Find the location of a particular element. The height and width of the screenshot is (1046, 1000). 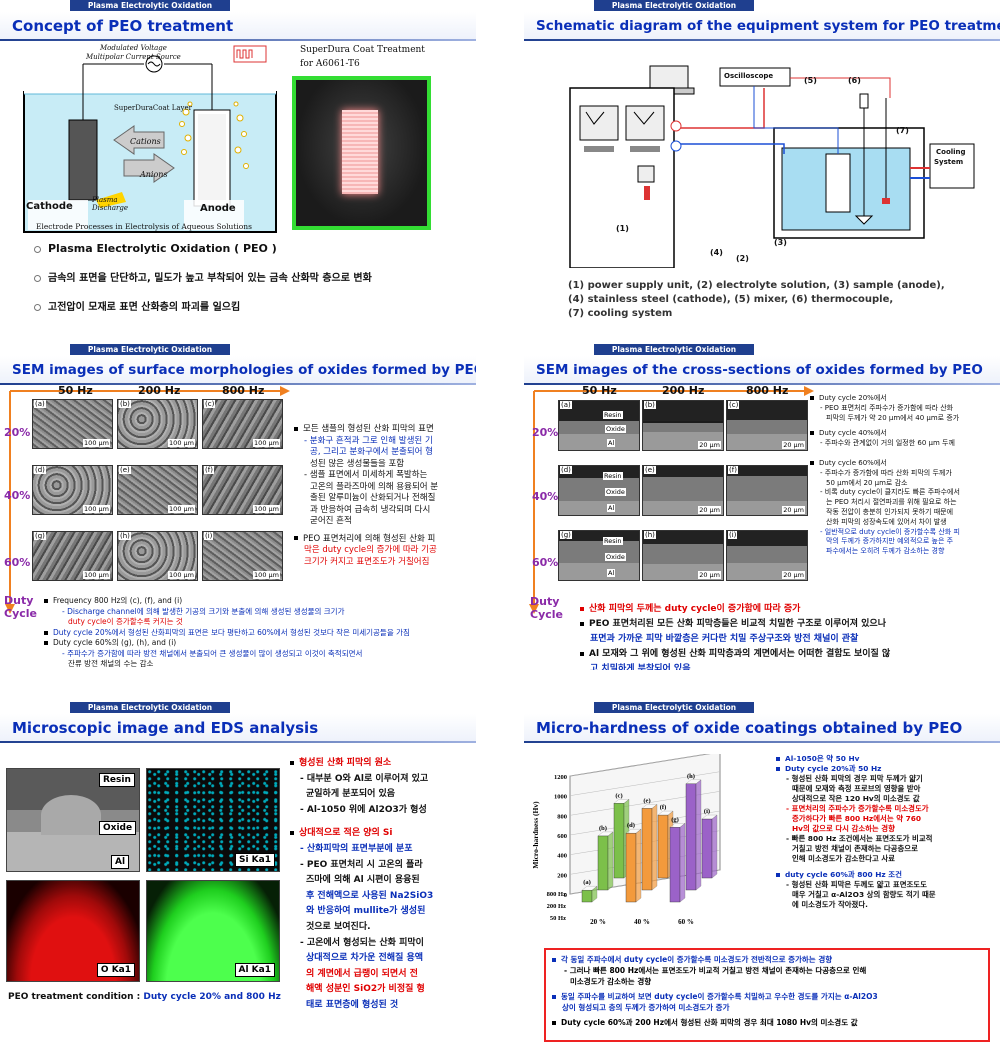

bar-data-label: (h) is located at coordinates (691, 776).